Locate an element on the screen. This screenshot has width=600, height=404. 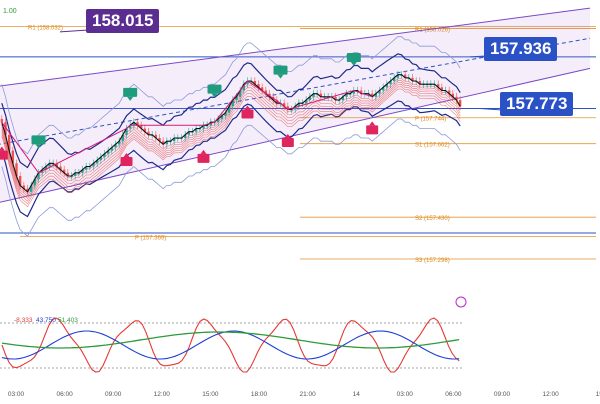
alert-icon is located at coordinates (461, 302).